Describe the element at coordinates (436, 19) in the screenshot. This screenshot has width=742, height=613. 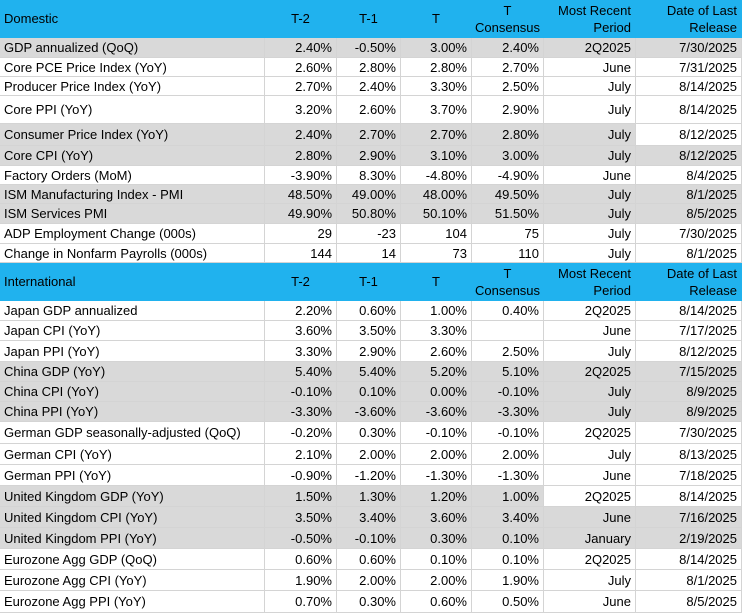
I see `header-cell: T` at that location.